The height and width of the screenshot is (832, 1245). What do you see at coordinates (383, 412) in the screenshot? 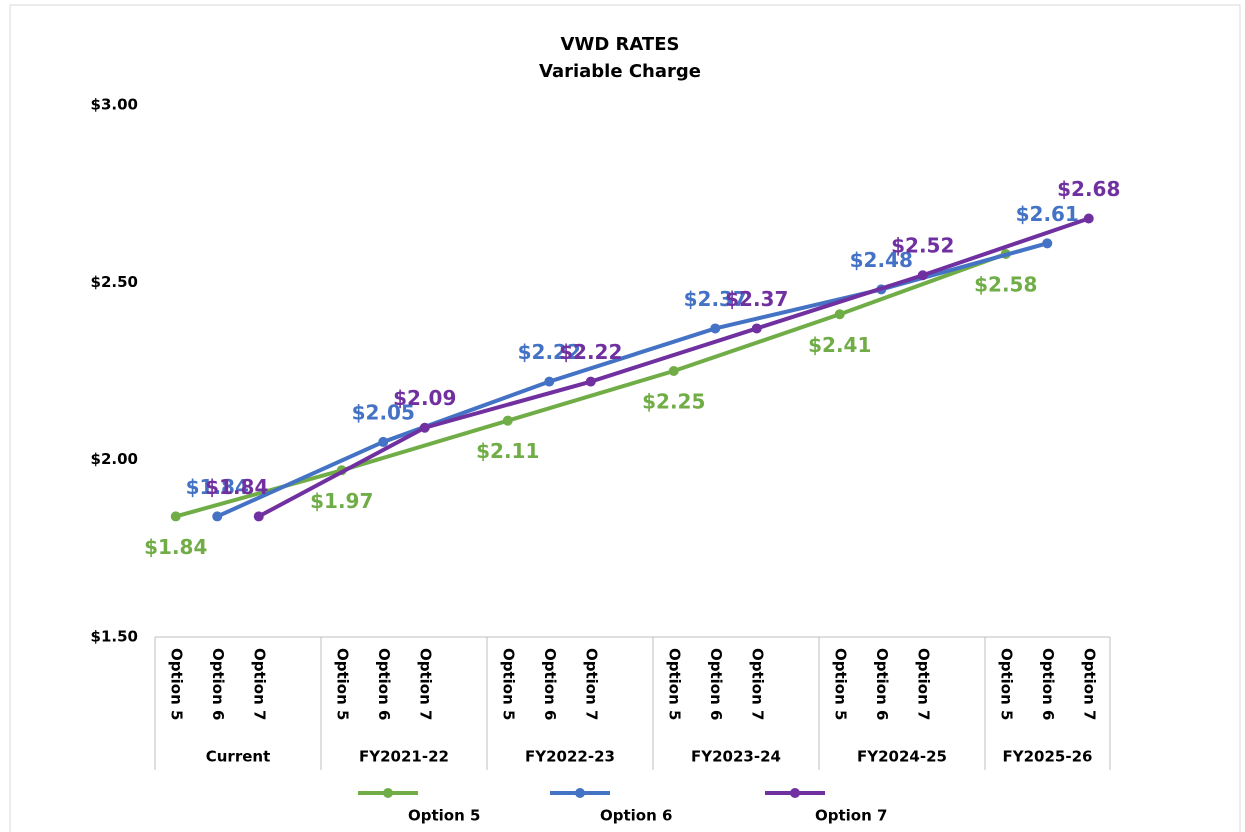
I see `data-label: $2.05` at bounding box center [383, 412].